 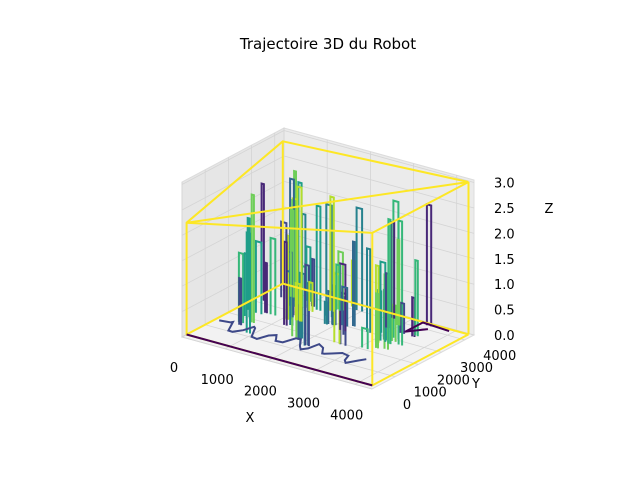 I want to click on y-tick-label: 4000, so click(x=499, y=356).